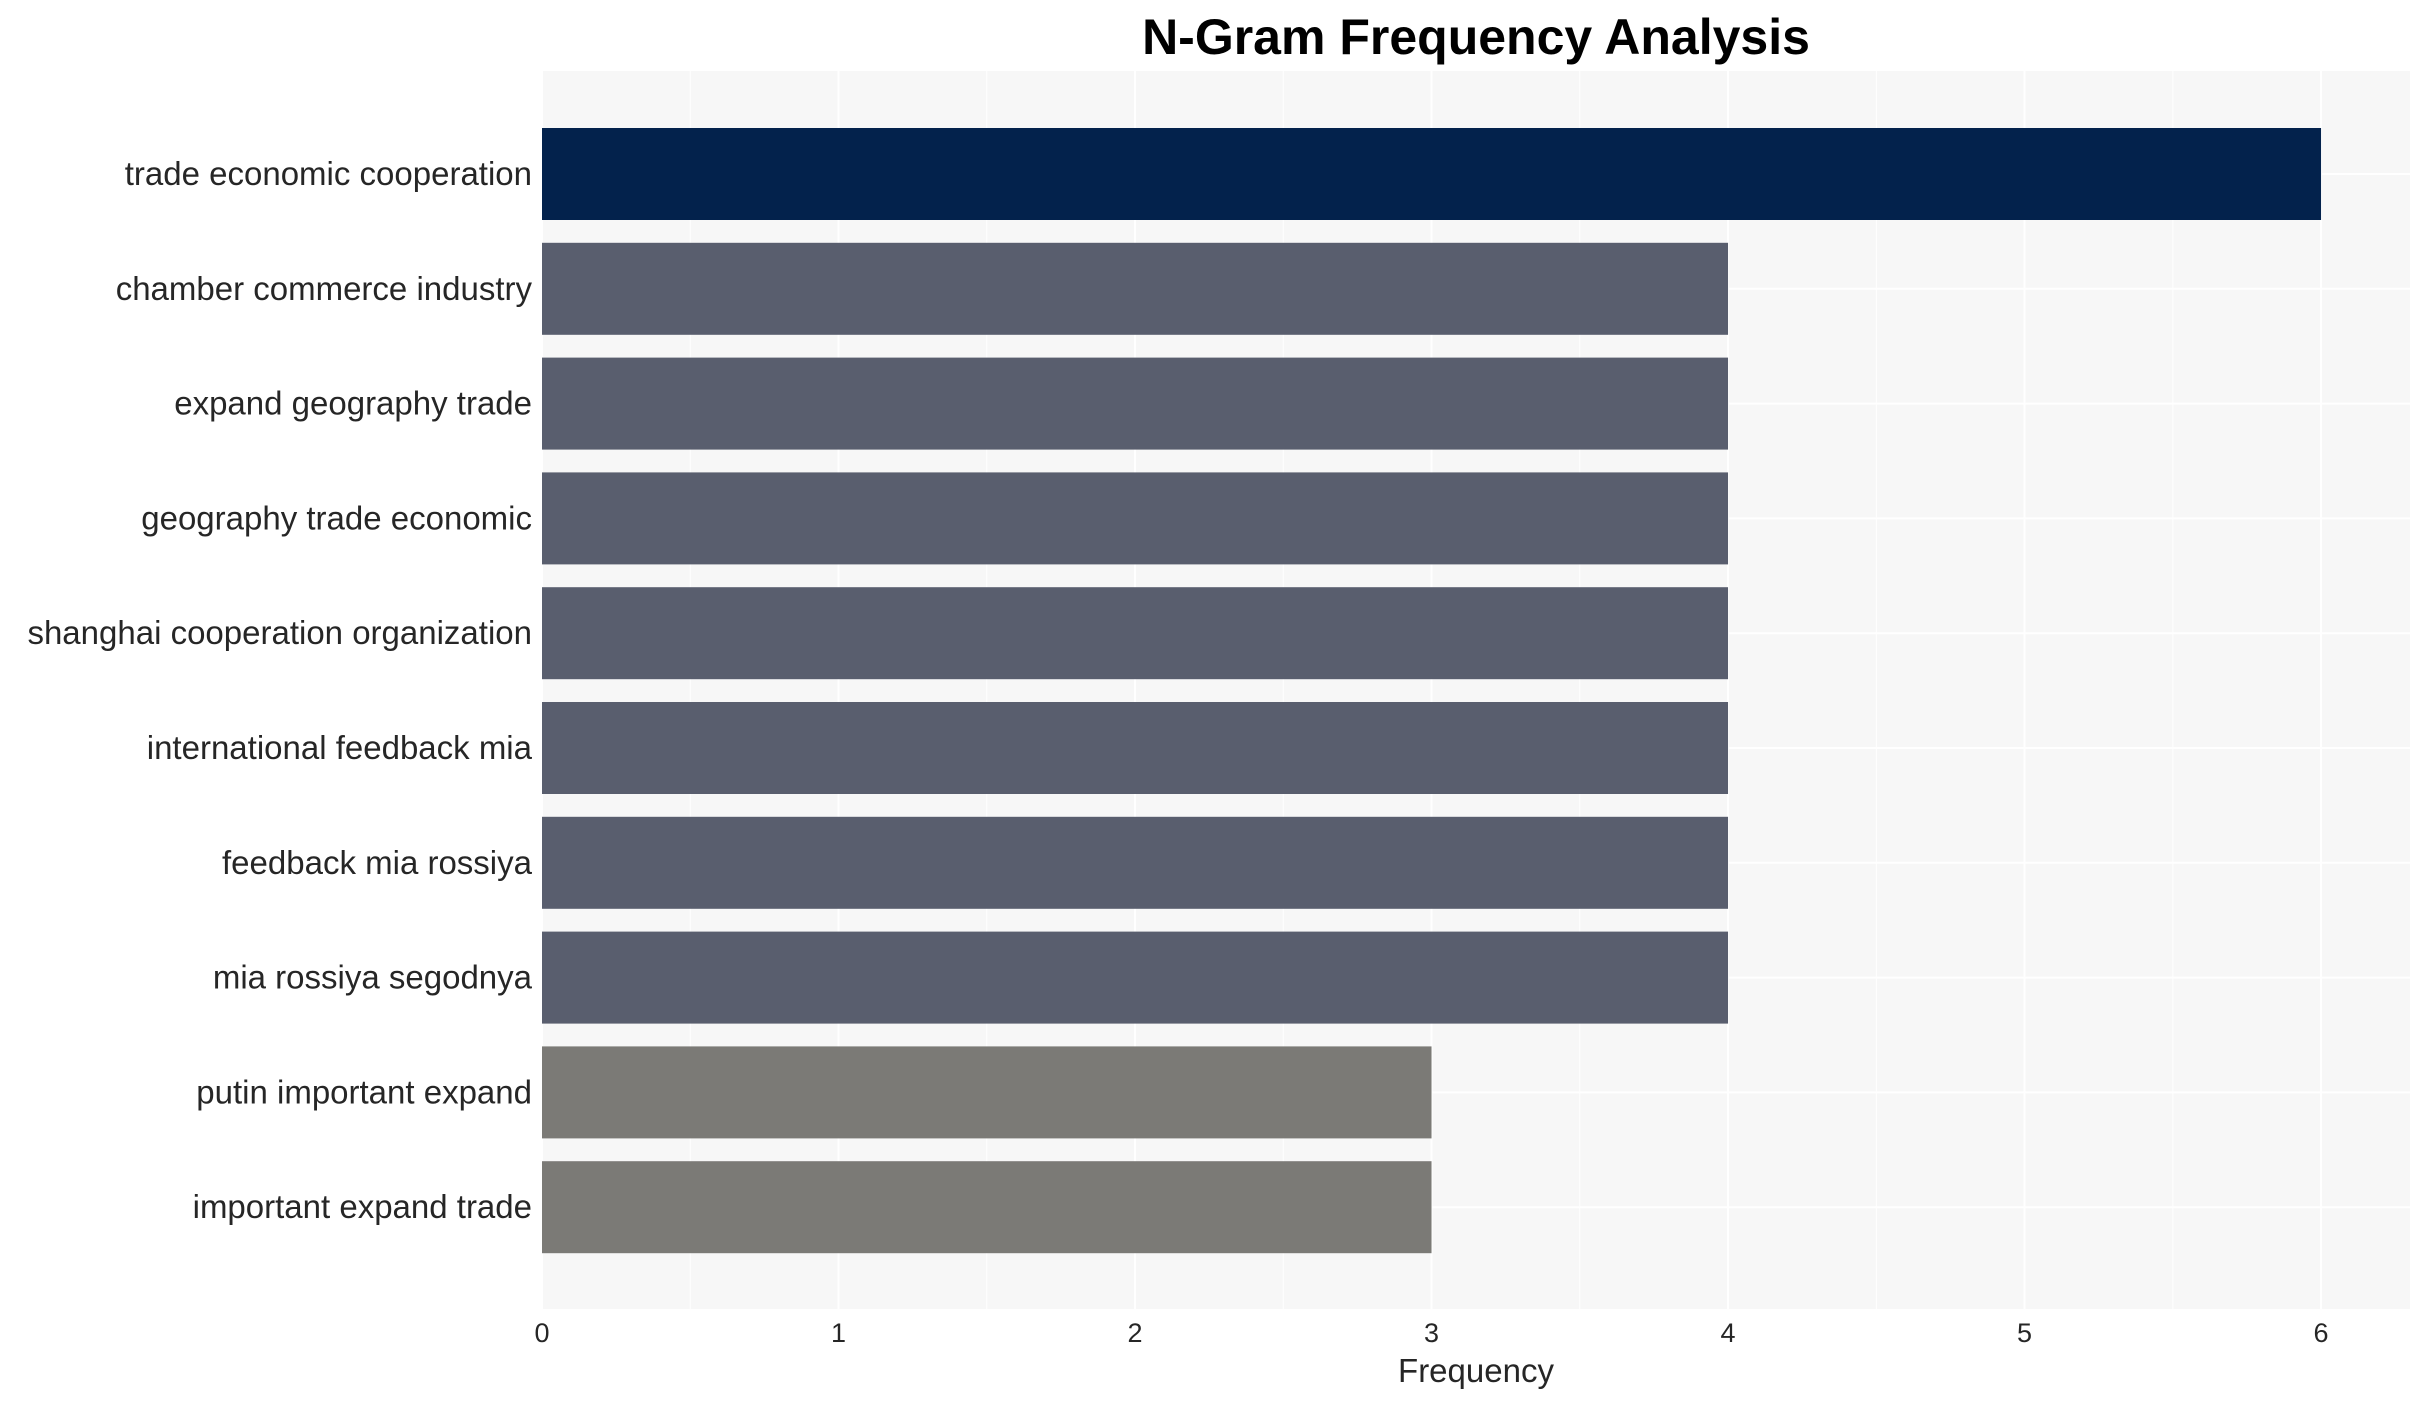 This screenshot has width=2420, height=1402. Describe the element at coordinates (353, 403) in the screenshot. I see `category-label: expand geography trade` at that location.